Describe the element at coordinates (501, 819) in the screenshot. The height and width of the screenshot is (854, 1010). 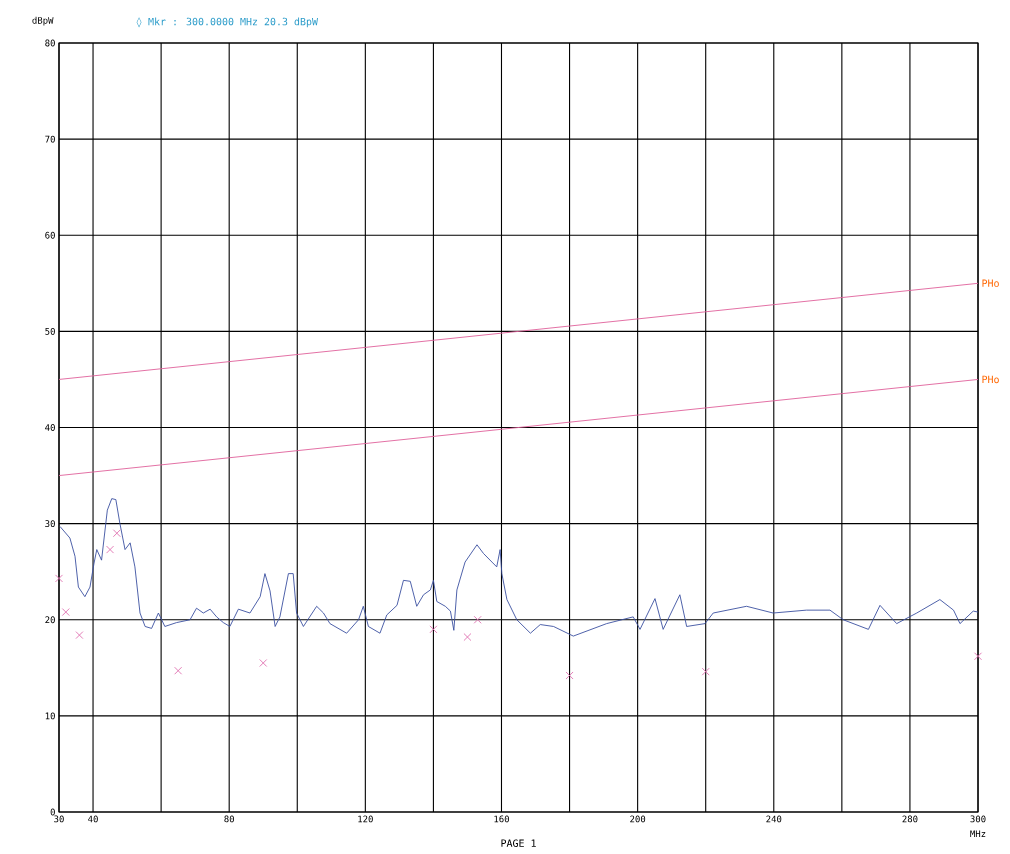
I see `x-tick-label: 160` at that location.